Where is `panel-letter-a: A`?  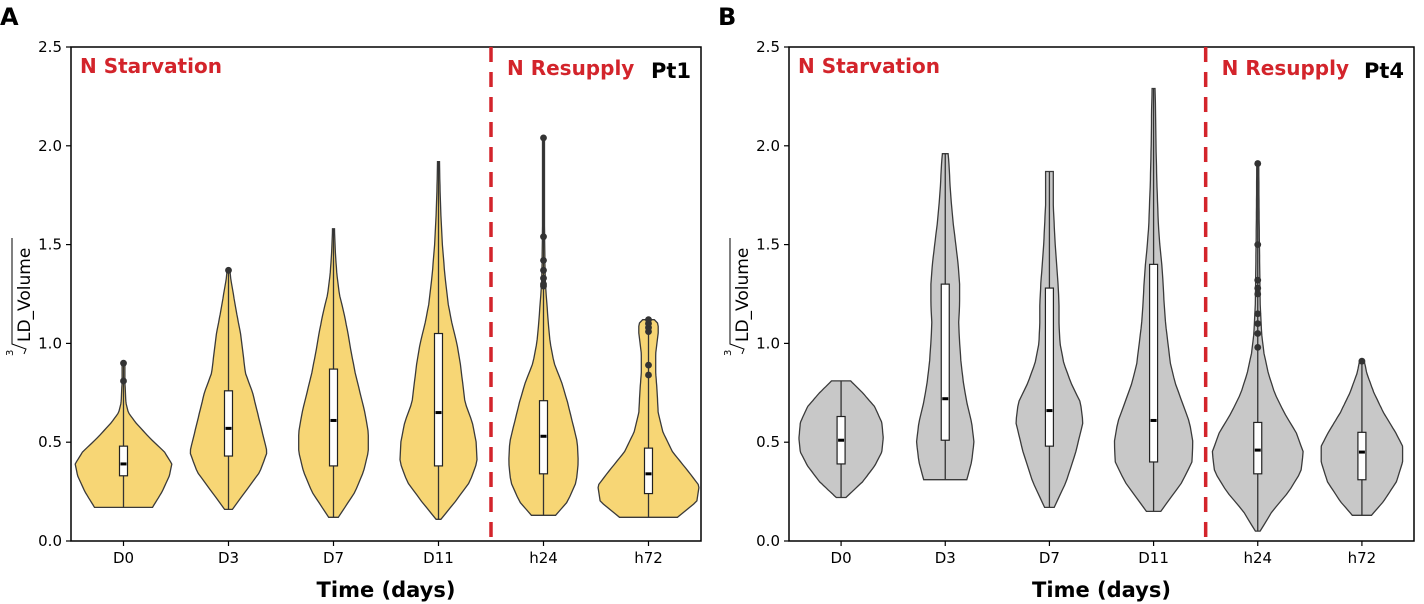 panel-letter-a: A is located at coordinates (9, 17).